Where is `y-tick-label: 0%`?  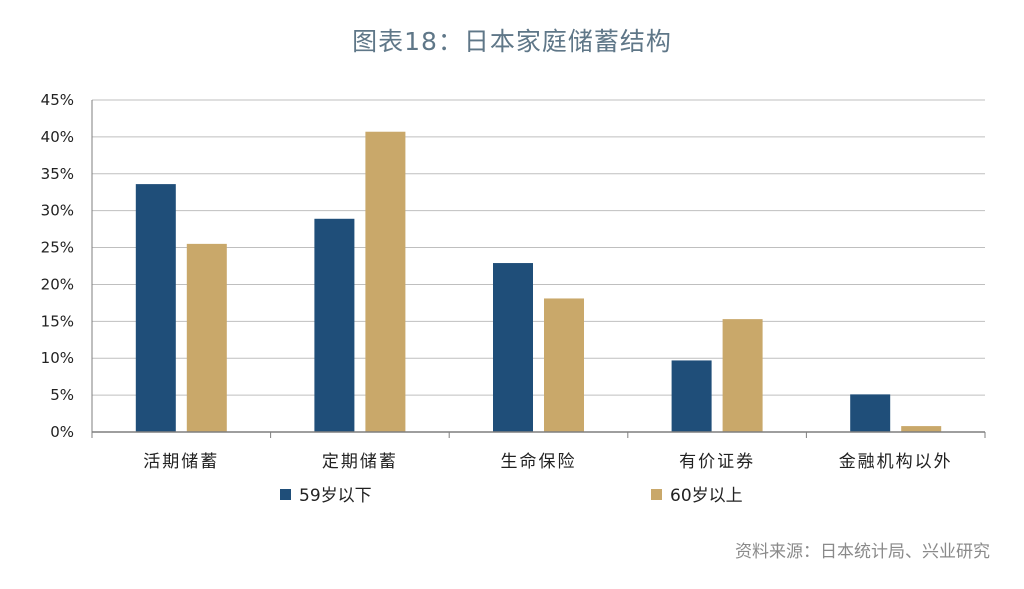 y-tick-label: 0% is located at coordinates (62, 432).